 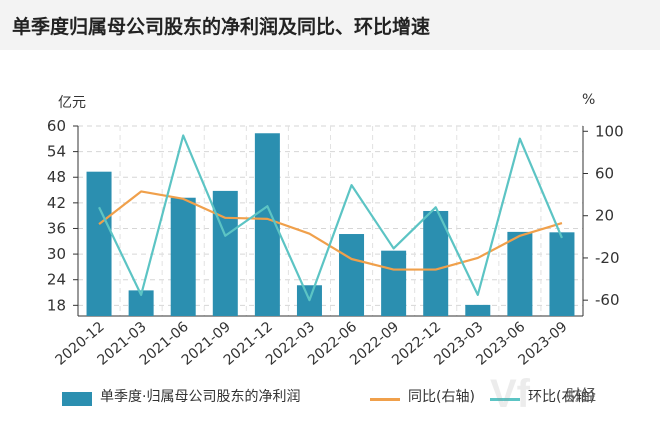 I want to click on left-tick-label: 36, so click(x=56, y=228).